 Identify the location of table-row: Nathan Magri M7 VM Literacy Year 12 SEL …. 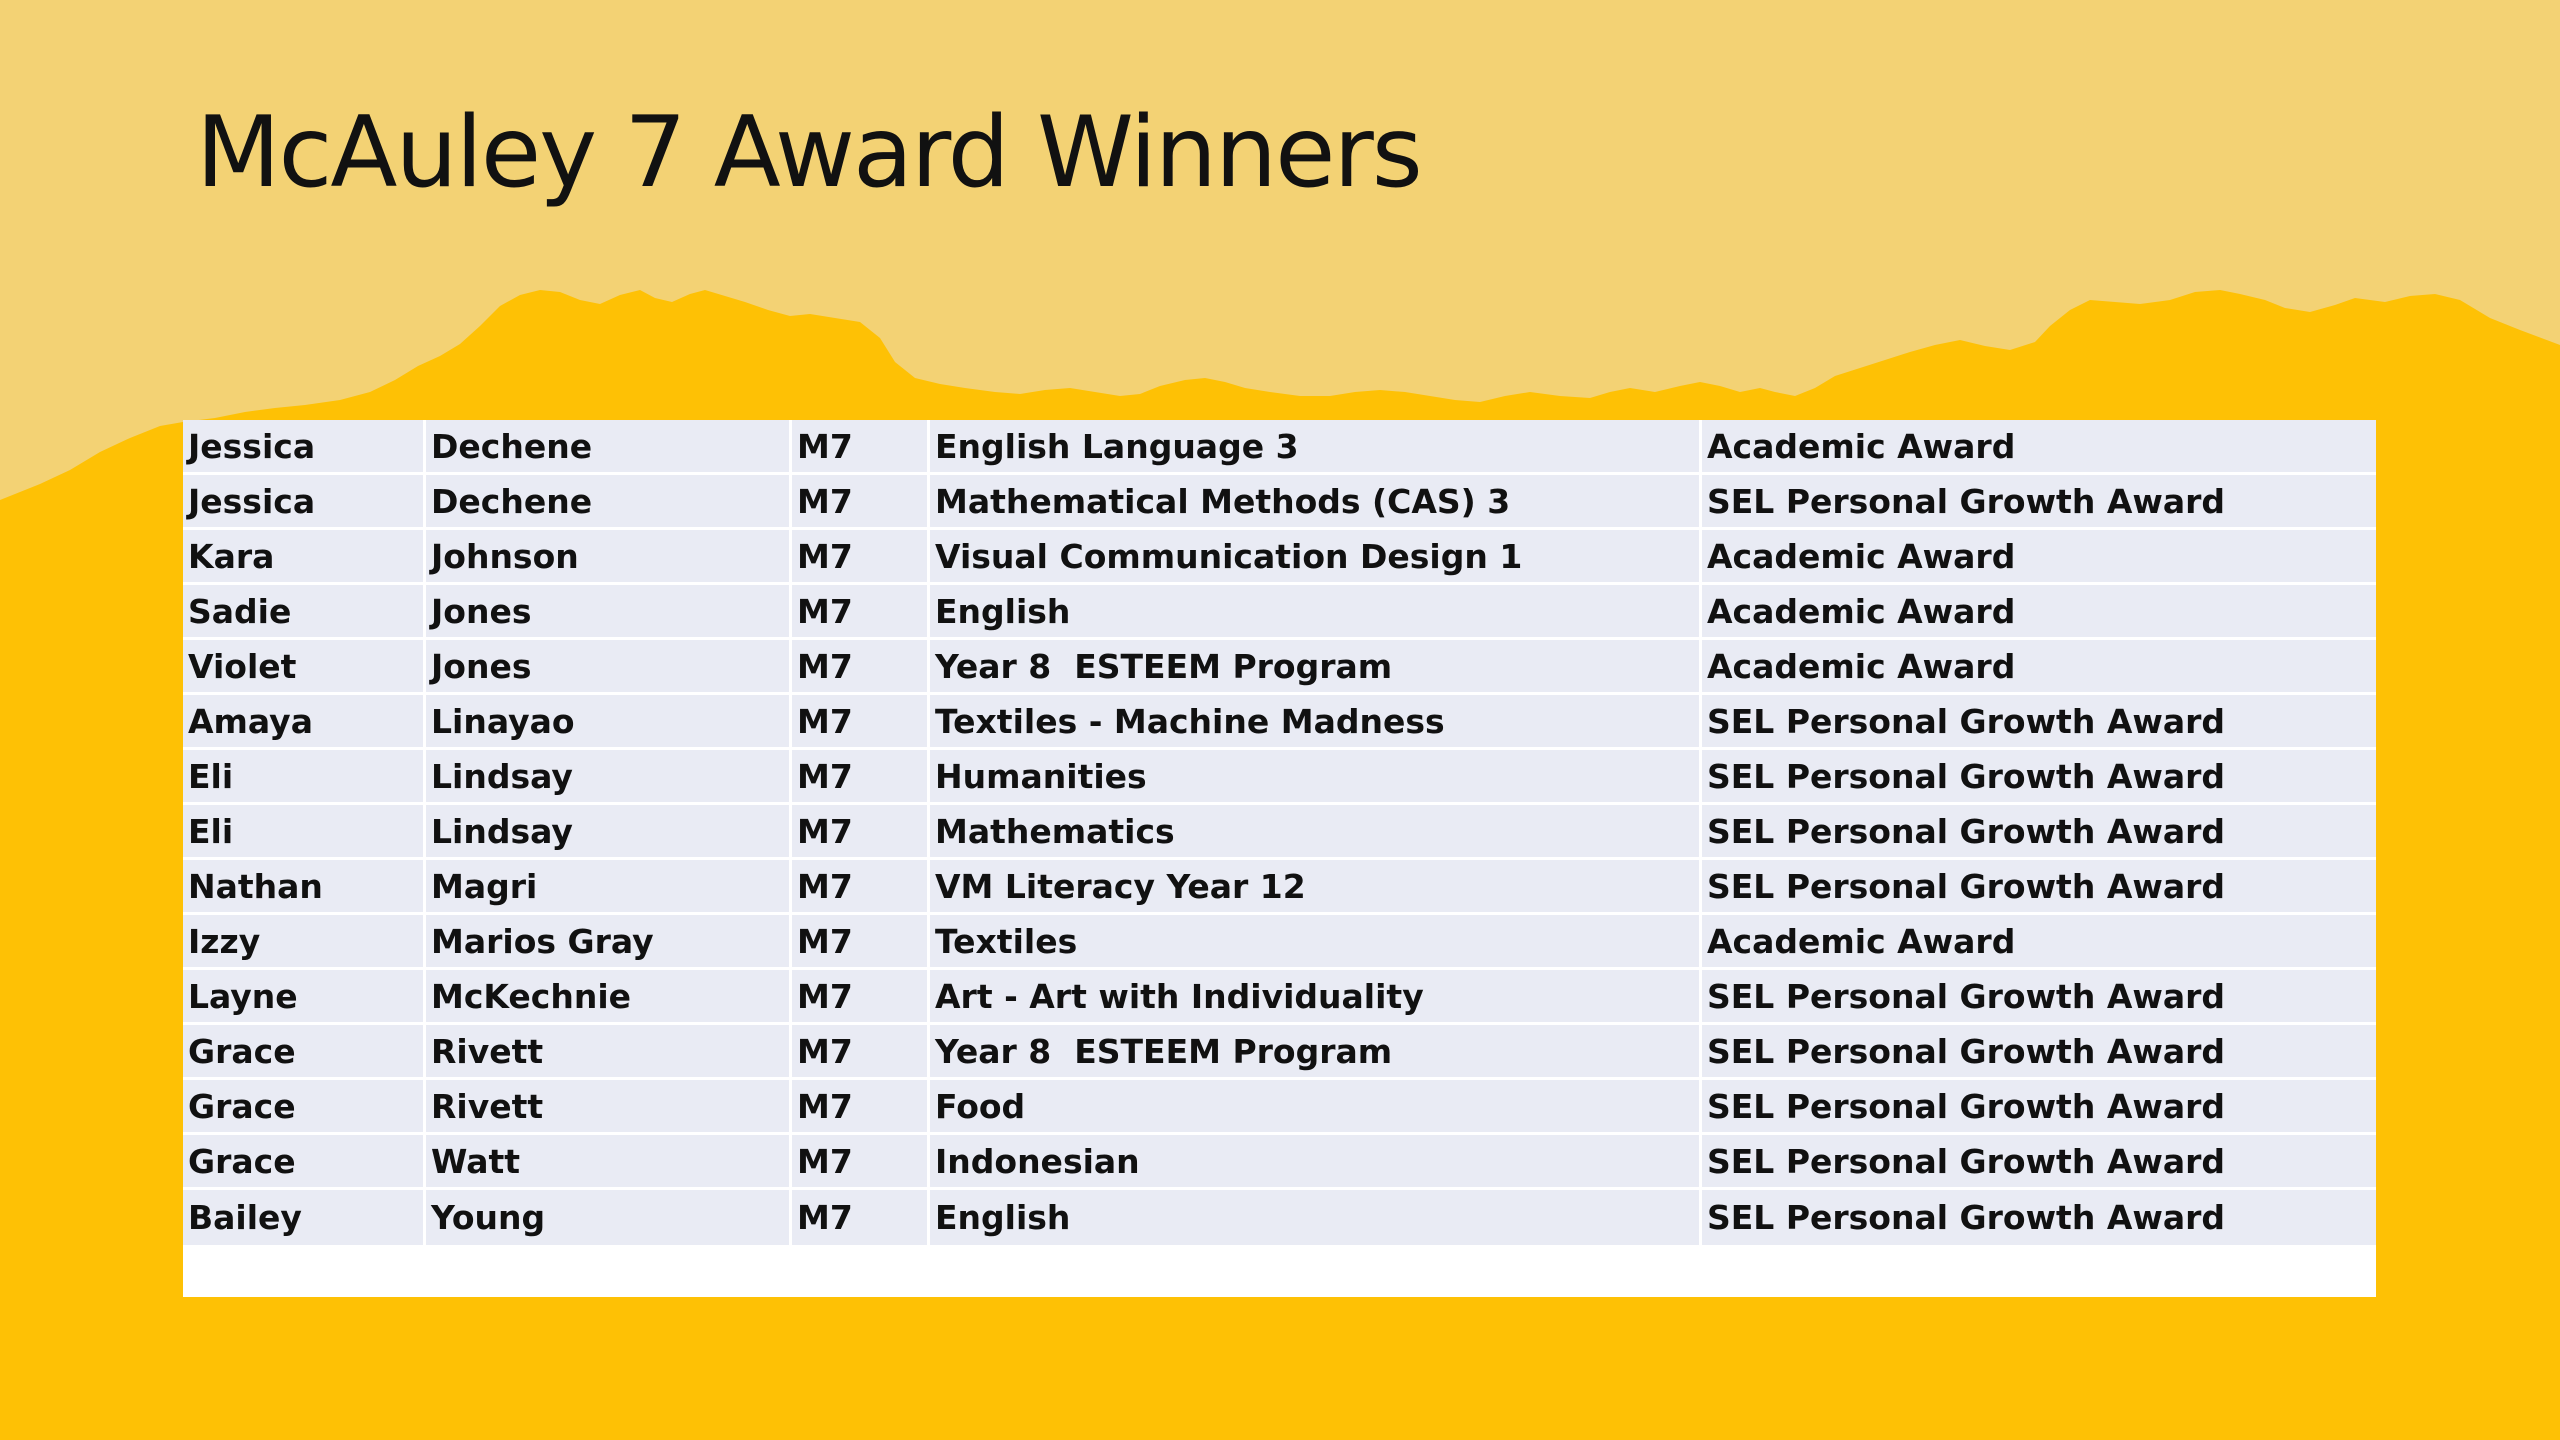
(1279, 887).